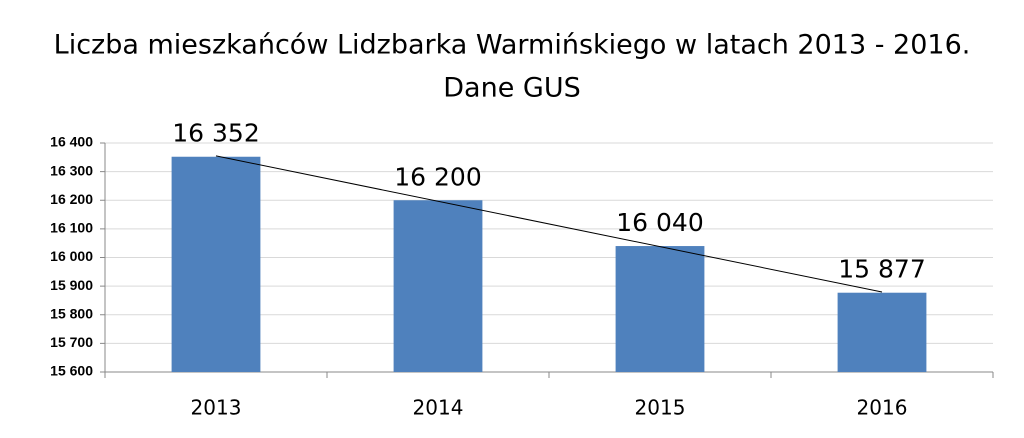 The height and width of the screenshot is (438, 1024). What do you see at coordinates (71, 371) in the screenshot?
I see `y-tick-label: 15 600` at bounding box center [71, 371].